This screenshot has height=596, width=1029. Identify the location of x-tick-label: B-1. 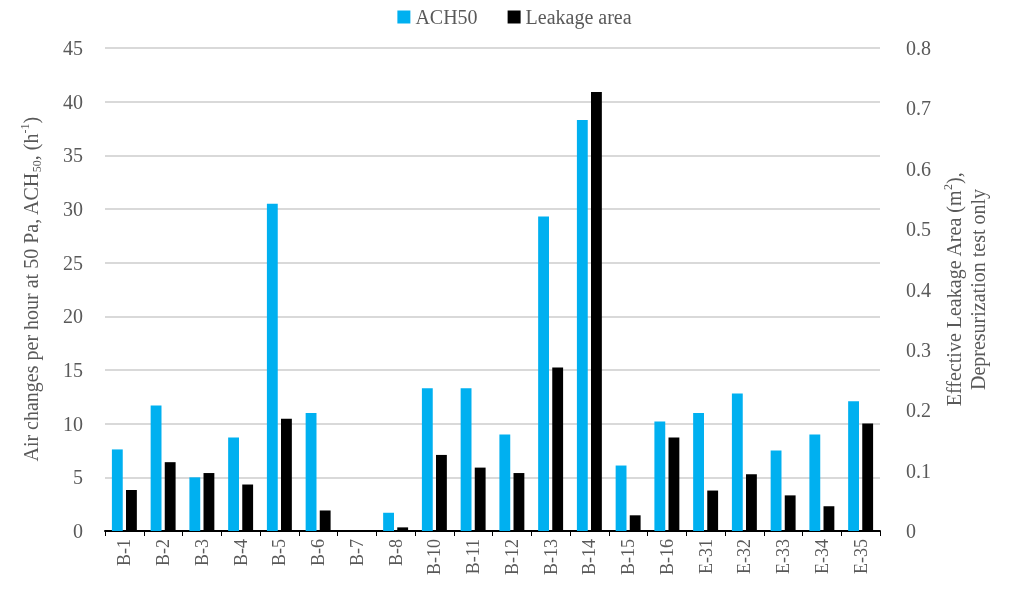
(124, 552).